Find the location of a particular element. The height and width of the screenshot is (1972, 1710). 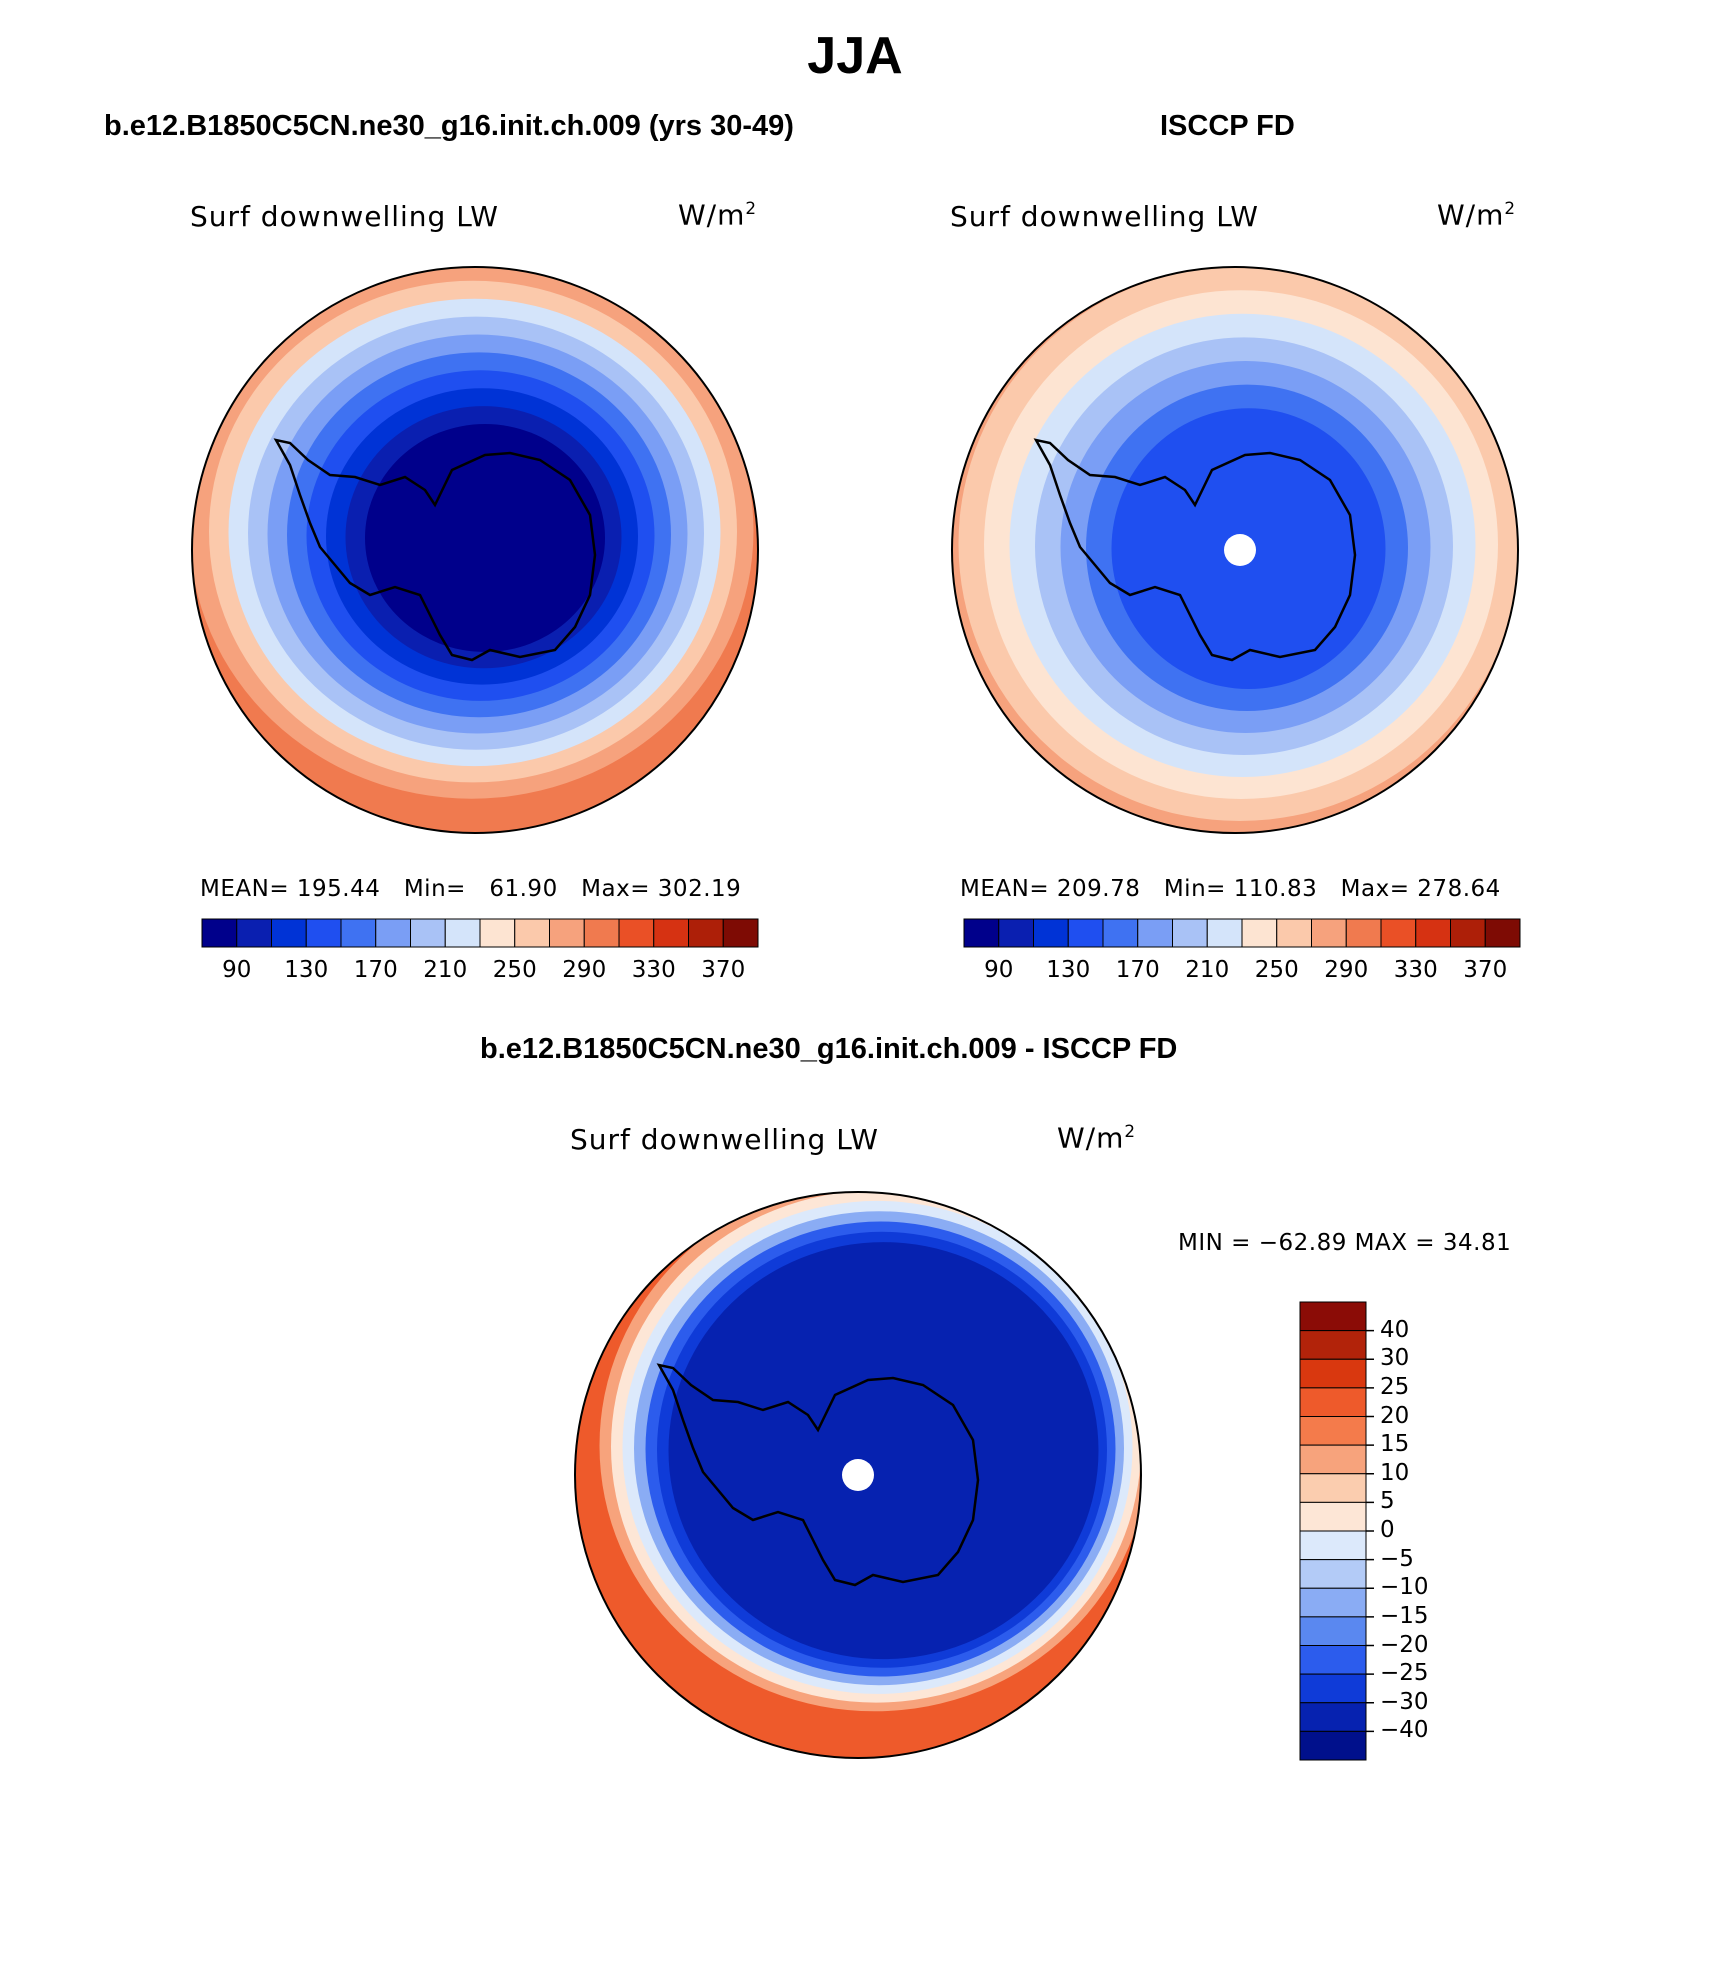

colorbar-tick-label: −5 is located at coordinates (1397, 1558).